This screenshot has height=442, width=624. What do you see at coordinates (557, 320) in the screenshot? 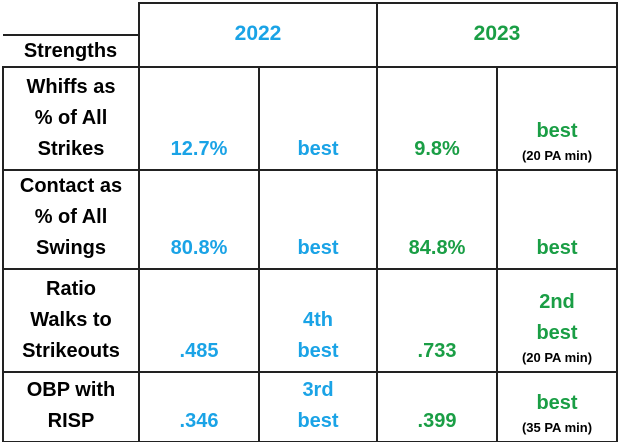
I see `rank-cell: 2nd best (20 PA min)` at bounding box center [557, 320].